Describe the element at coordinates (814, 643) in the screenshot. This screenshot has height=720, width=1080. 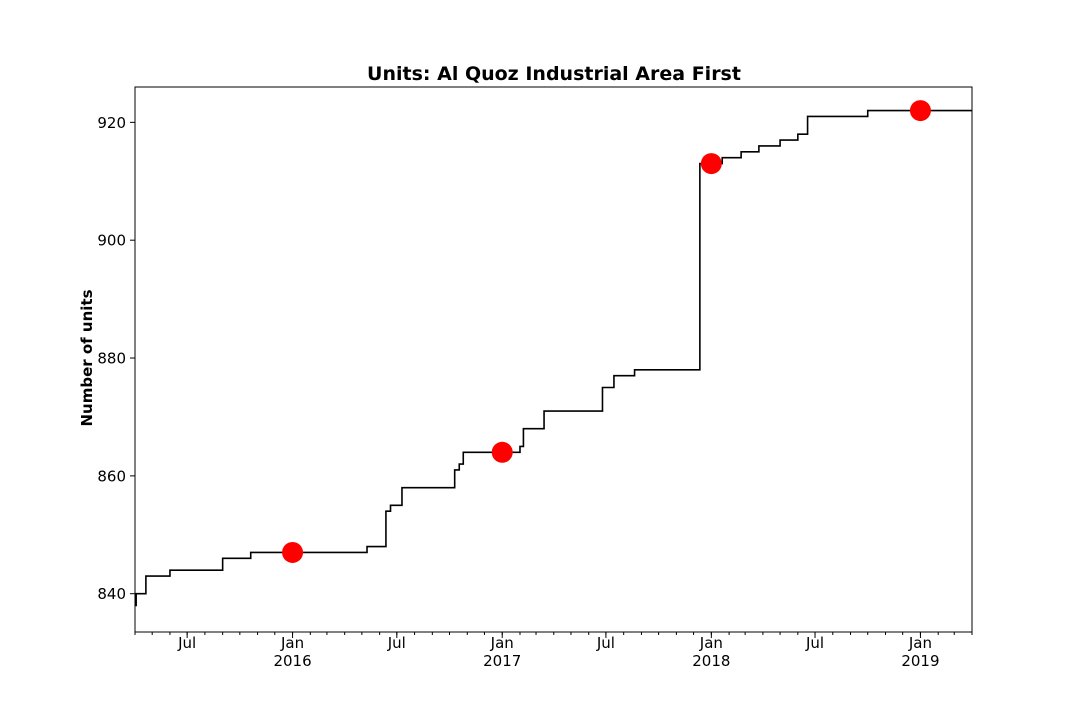
I see `x-tick-label-6: Jul` at that location.